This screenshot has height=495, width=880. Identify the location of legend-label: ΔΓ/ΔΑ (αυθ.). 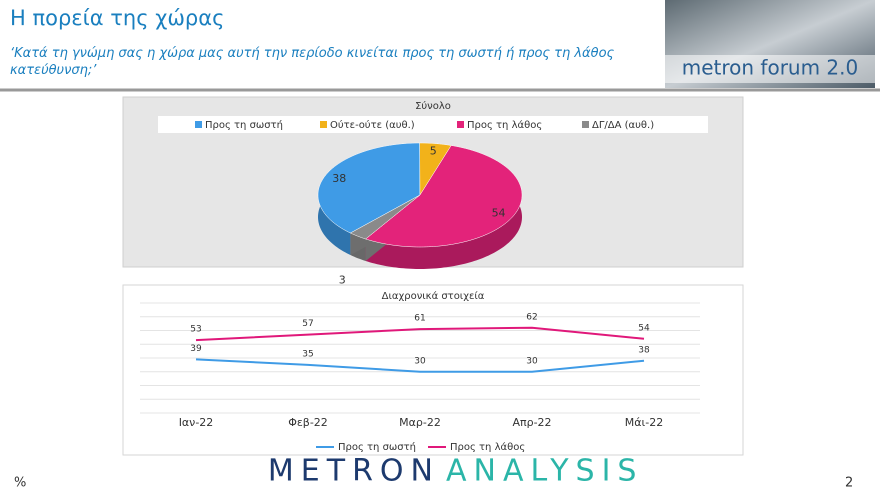
(623, 125).